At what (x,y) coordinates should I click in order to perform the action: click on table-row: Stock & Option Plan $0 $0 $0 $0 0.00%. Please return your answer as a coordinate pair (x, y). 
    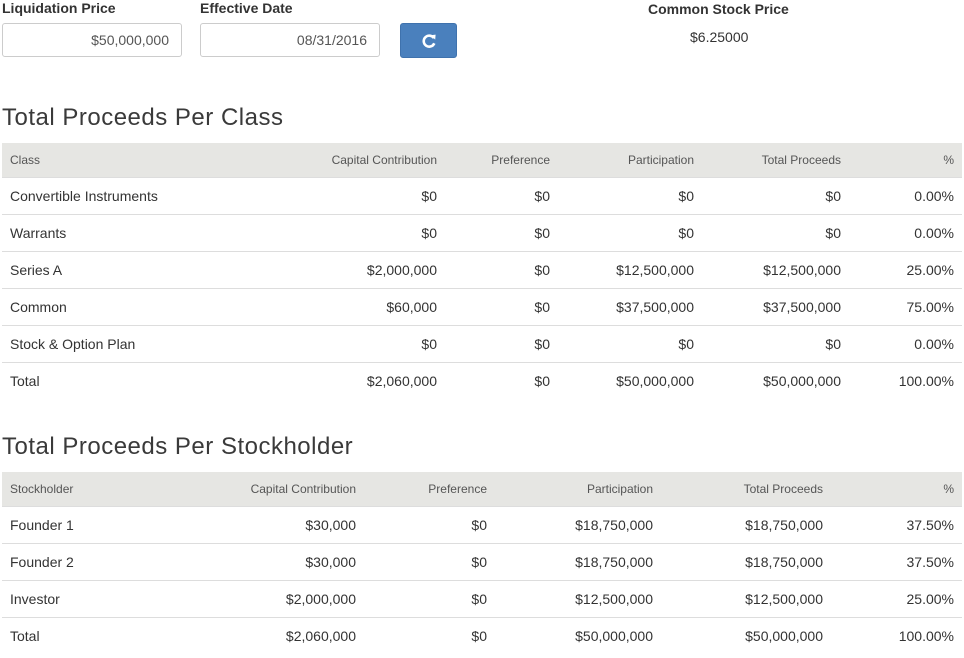
    Looking at the image, I should click on (482, 343).